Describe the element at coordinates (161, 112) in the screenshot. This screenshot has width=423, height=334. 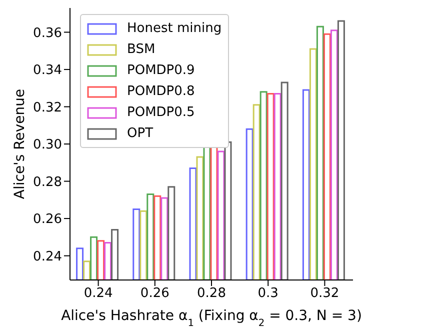
I see `legend-label: POMDP0.5` at that location.